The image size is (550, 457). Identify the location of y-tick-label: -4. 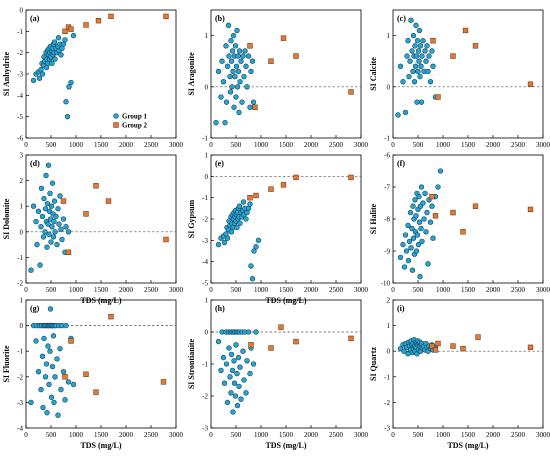
(205, 262).